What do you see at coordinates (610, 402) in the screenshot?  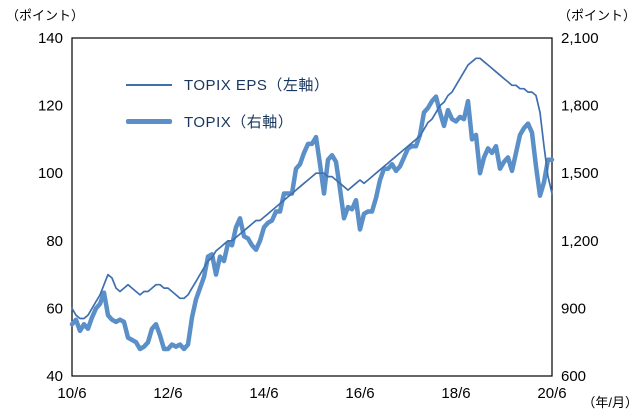 I see `x-axis-unit: （年/月）` at bounding box center [610, 402].